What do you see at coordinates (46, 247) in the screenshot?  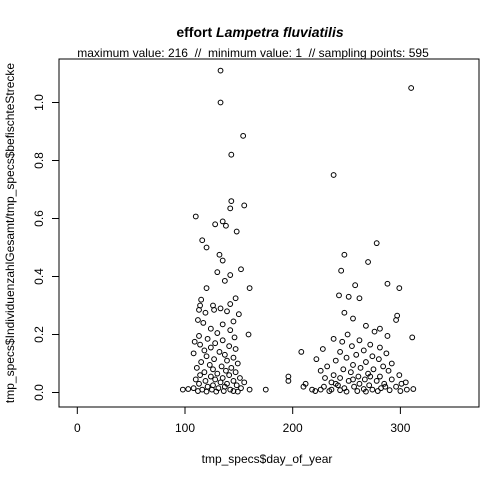 I see `y-axis: 0.0 0.2 0.4 0.6 0.8 1.0` at bounding box center [46, 247].